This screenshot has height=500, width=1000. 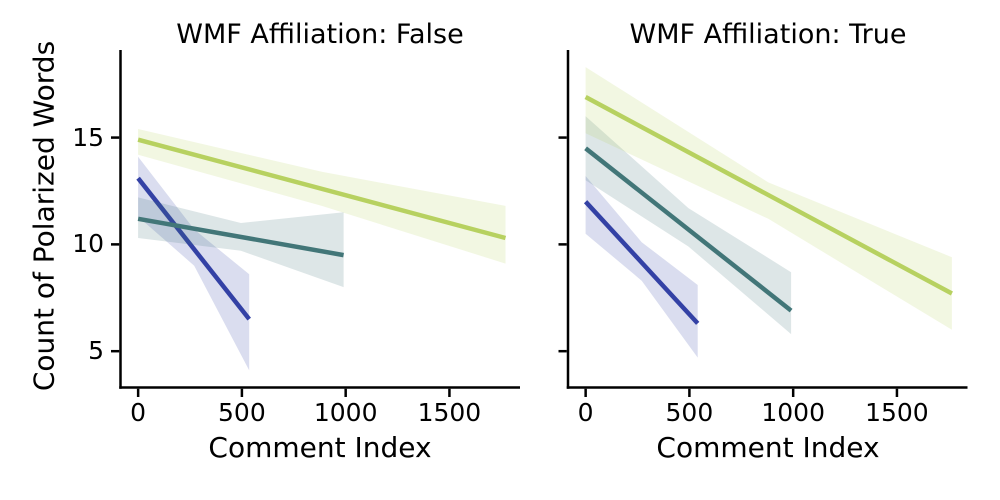 What do you see at coordinates (320, 447) in the screenshot?
I see `x-axis-label-left: Comment Index` at bounding box center [320, 447].